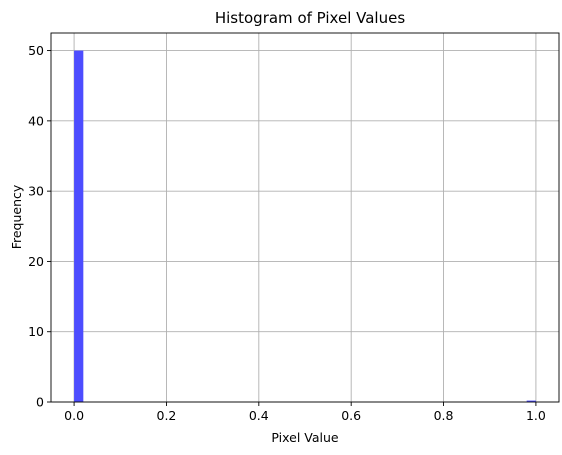 This screenshot has height=455, width=562. What do you see at coordinates (40, 402) in the screenshot?
I see `y-tick-label: 0` at bounding box center [40, 402].